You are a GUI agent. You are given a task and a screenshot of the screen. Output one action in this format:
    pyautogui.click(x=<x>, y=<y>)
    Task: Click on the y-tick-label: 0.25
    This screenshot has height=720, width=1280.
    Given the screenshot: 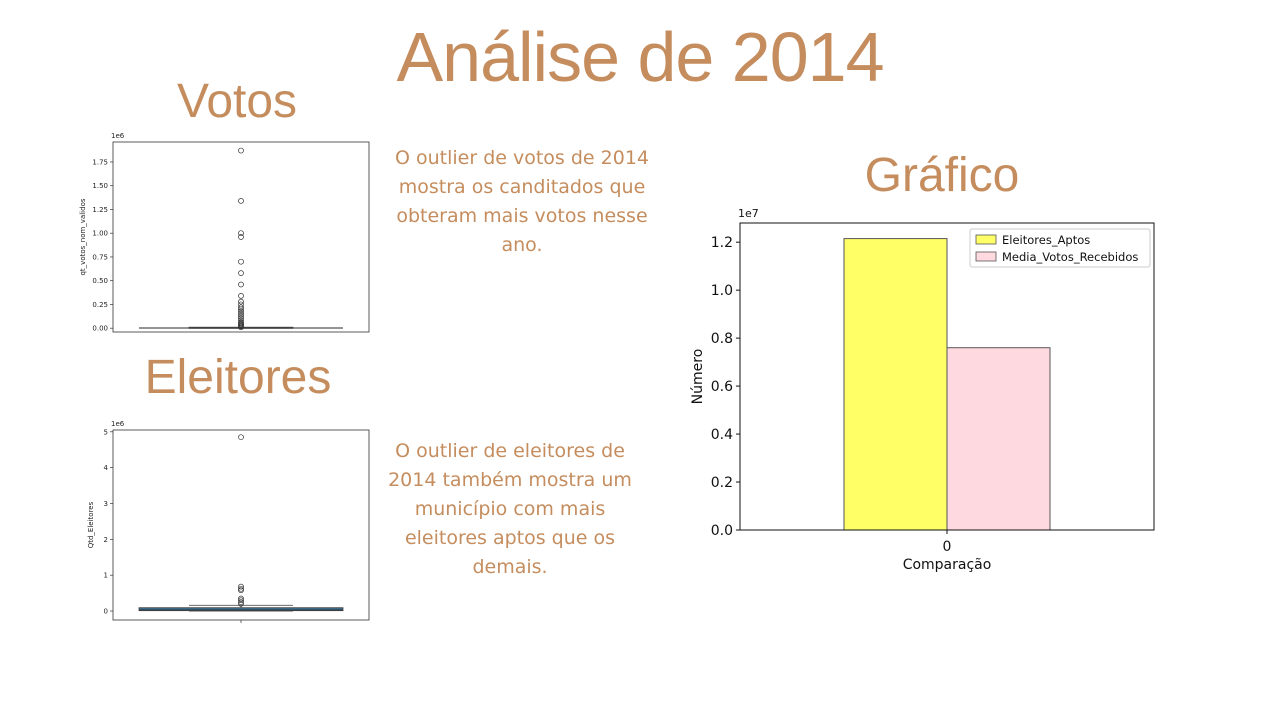 What is the action you would take?
    pyautogui.click(x=100, y=305)
    